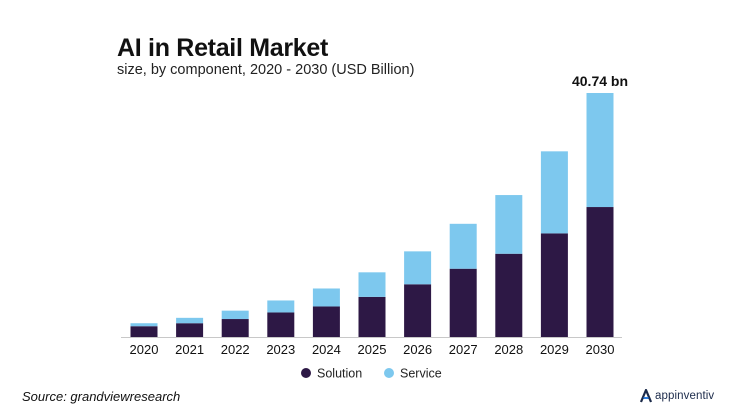 The height and width of the screenshot is (420, 730). Describe the element at coordinates (281, 306) in the screenshot. I see `bar-service-2023` at that location.